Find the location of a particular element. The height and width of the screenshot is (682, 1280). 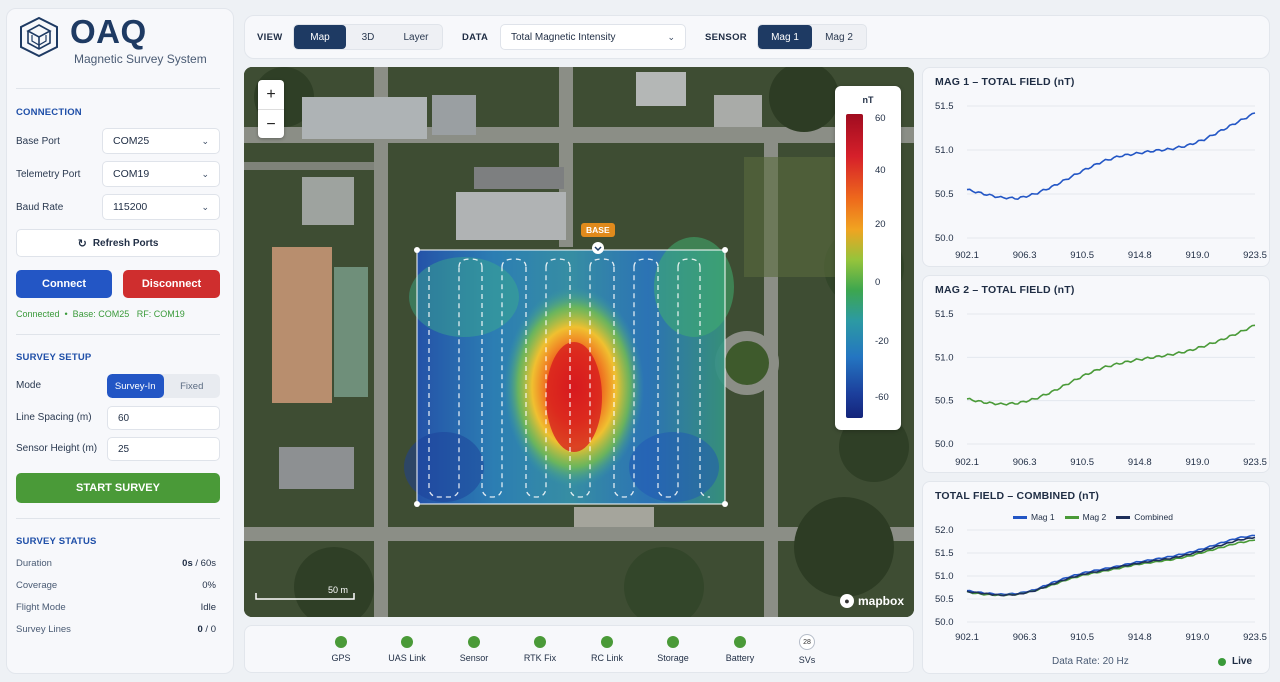

sensor-height-input: 25 is located at coordinates (163, 449).